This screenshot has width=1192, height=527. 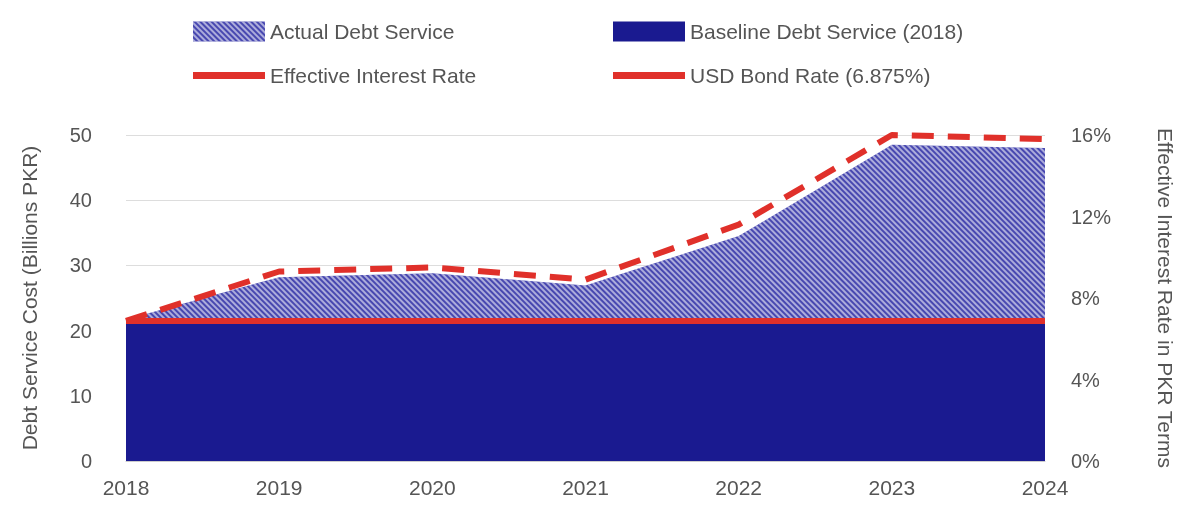 I want to click on y2-tick-label: 0%, so click(x=1086, y=461).